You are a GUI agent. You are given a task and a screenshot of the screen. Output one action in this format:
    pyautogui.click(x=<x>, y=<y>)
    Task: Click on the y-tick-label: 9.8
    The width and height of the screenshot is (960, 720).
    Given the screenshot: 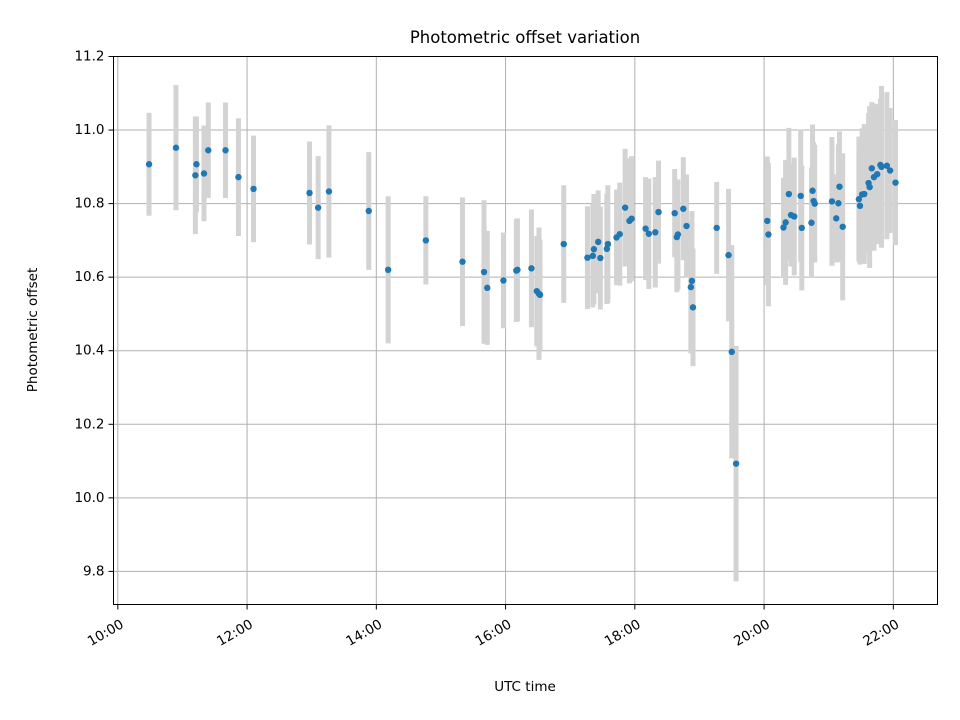 What is the action you would take?
    pyautogui.click(x=93, y=571)
    